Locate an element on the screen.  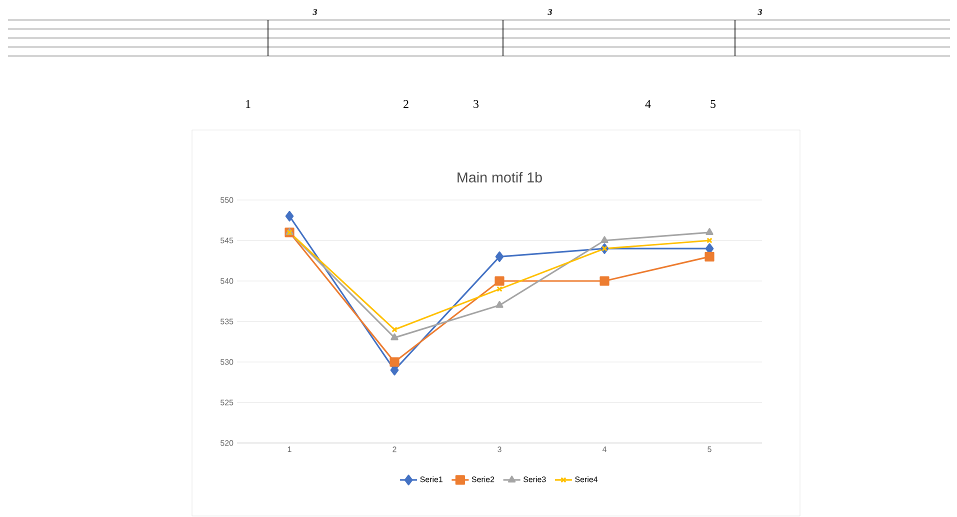
text: 1 is located at coordinates (248, 104).